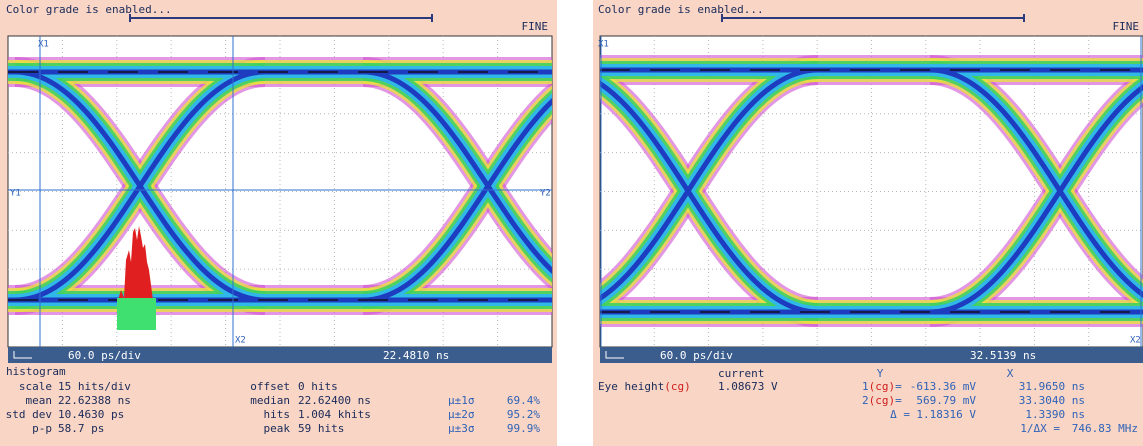 The height and width of the screenshot is (446, 1143). What do you see at coordinates (523, 428) in the screenshot?
I see `readout-cell: 99.9%` at bounding box center [523, 428].